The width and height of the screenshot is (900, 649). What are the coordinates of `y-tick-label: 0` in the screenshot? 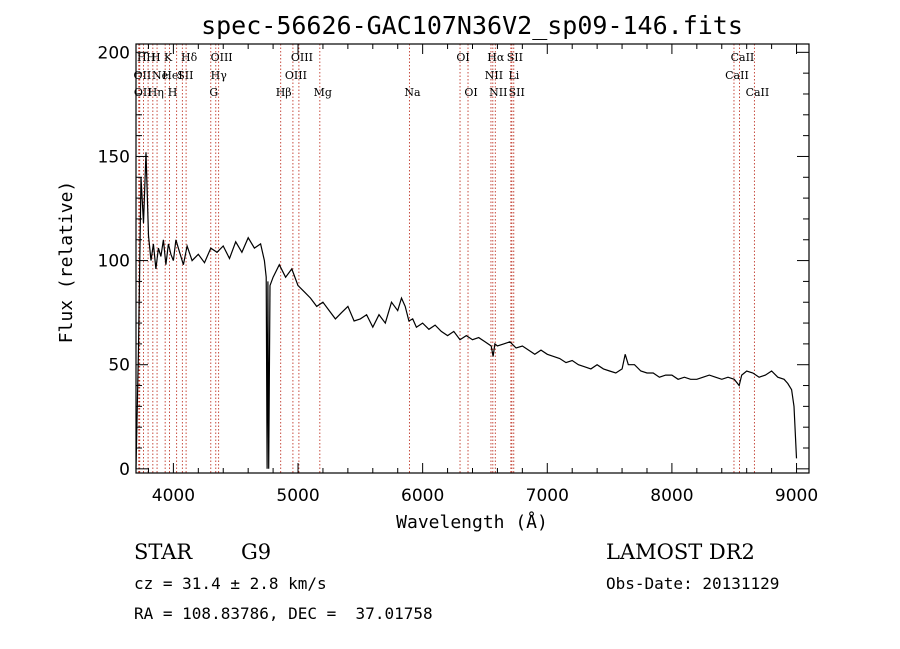 It's located at (124, 470).